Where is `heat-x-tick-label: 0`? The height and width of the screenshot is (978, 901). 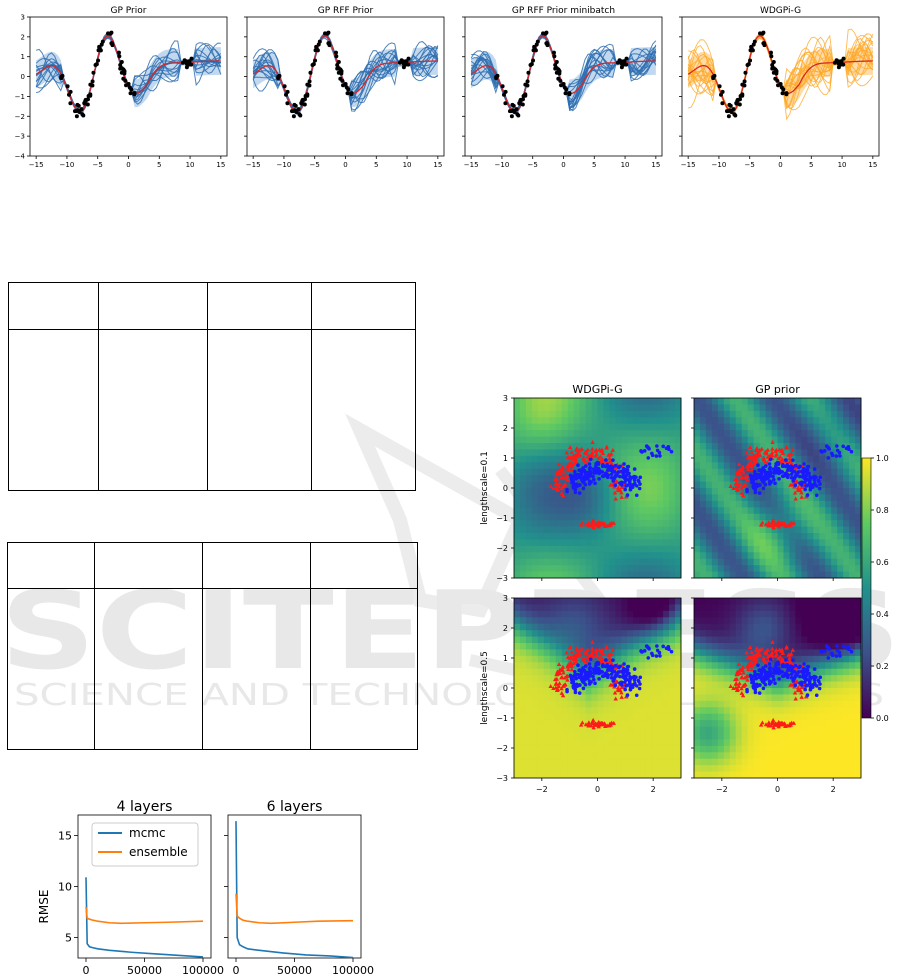 heat-x-tick-label: 0 is located at coordinates (597, 789).